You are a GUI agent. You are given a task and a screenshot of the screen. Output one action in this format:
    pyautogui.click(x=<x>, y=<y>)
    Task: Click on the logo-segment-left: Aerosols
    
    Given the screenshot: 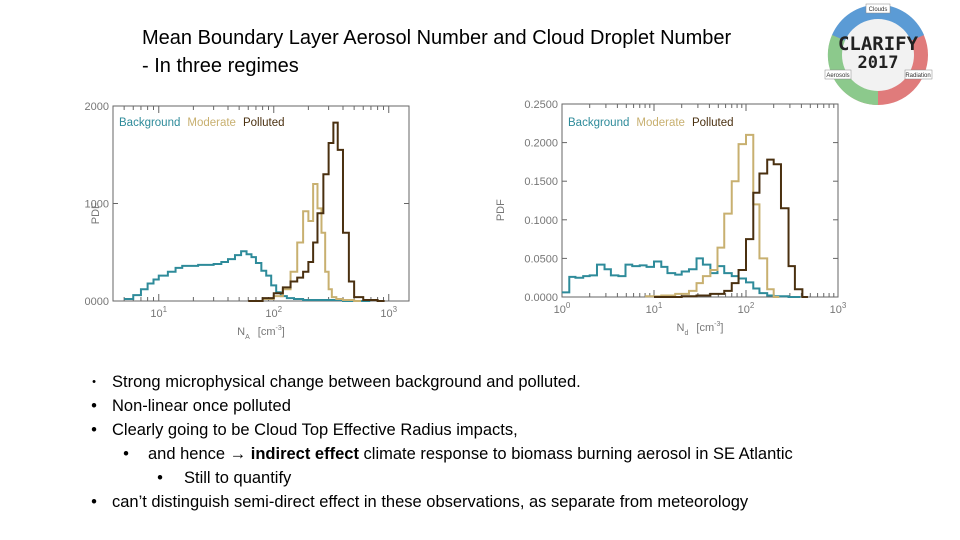 What is the action you would take?
    pyautogui.click(x=837, y=76)
    